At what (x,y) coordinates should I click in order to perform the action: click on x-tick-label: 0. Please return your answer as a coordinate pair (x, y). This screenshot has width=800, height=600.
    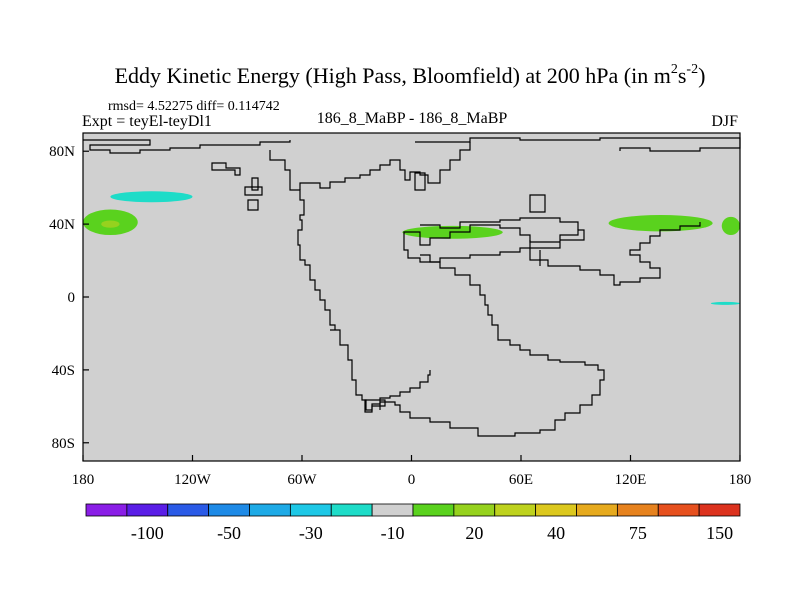
    Looking at the image, I should click on (412, 480).